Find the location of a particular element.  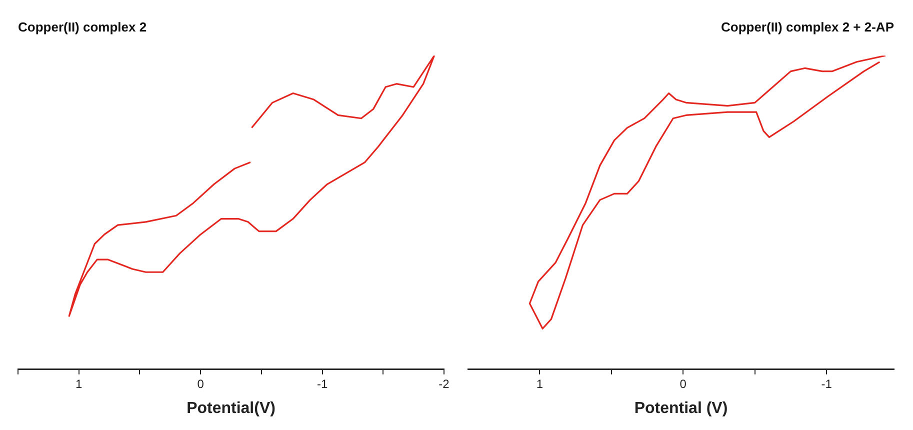

x-tick-label: -2 is located at coordinates (444, 383).